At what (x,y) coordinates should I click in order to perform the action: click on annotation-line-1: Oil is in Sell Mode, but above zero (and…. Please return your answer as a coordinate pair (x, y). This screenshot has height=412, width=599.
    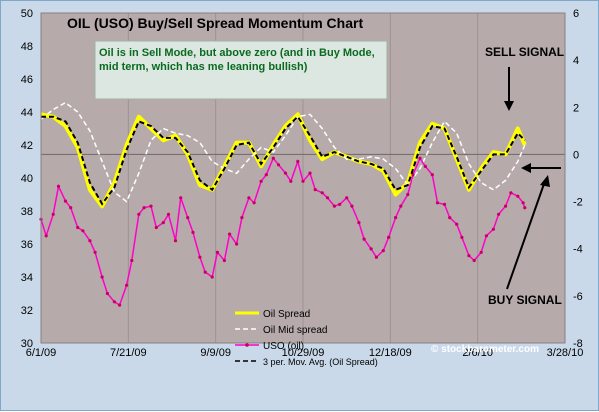
    Looking at the image, I should click on (237, 53).